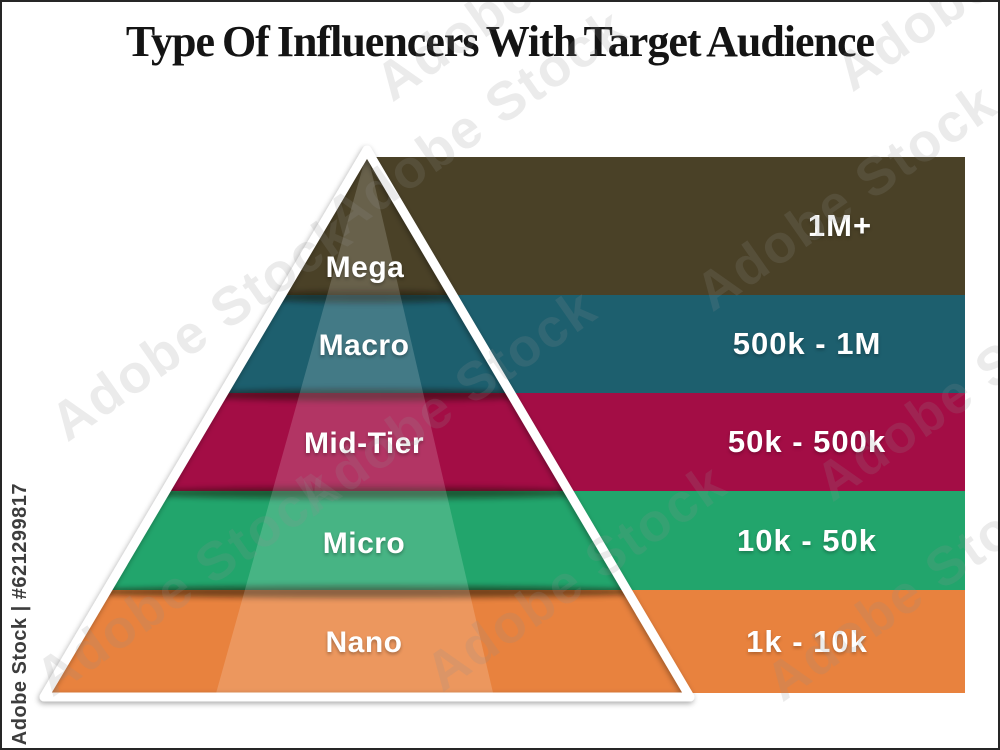 This screenshot has height=750, width=1000. Describe the element at coordinates (807, 441) in the screenshot. I see `audience-value-mid-tier: 50k - 500k` at that location.